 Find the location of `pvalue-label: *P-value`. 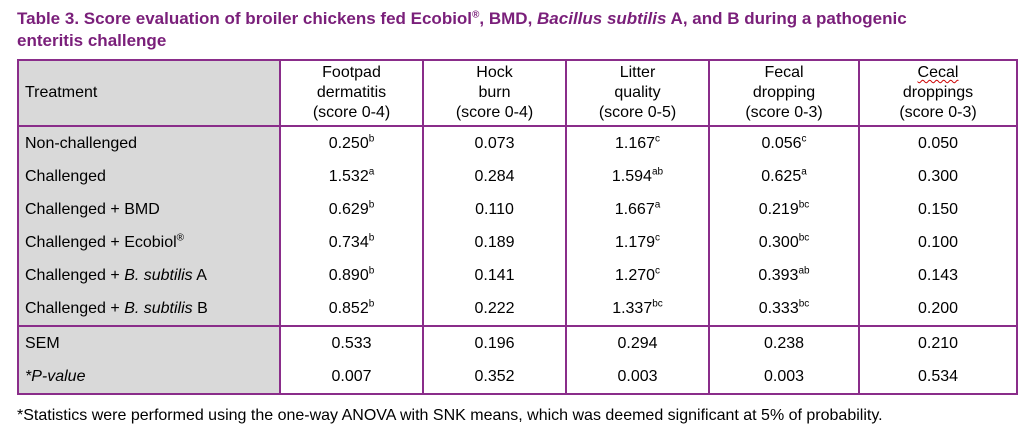

pvalue-label: *P-value is located at coordinates (149, 377).